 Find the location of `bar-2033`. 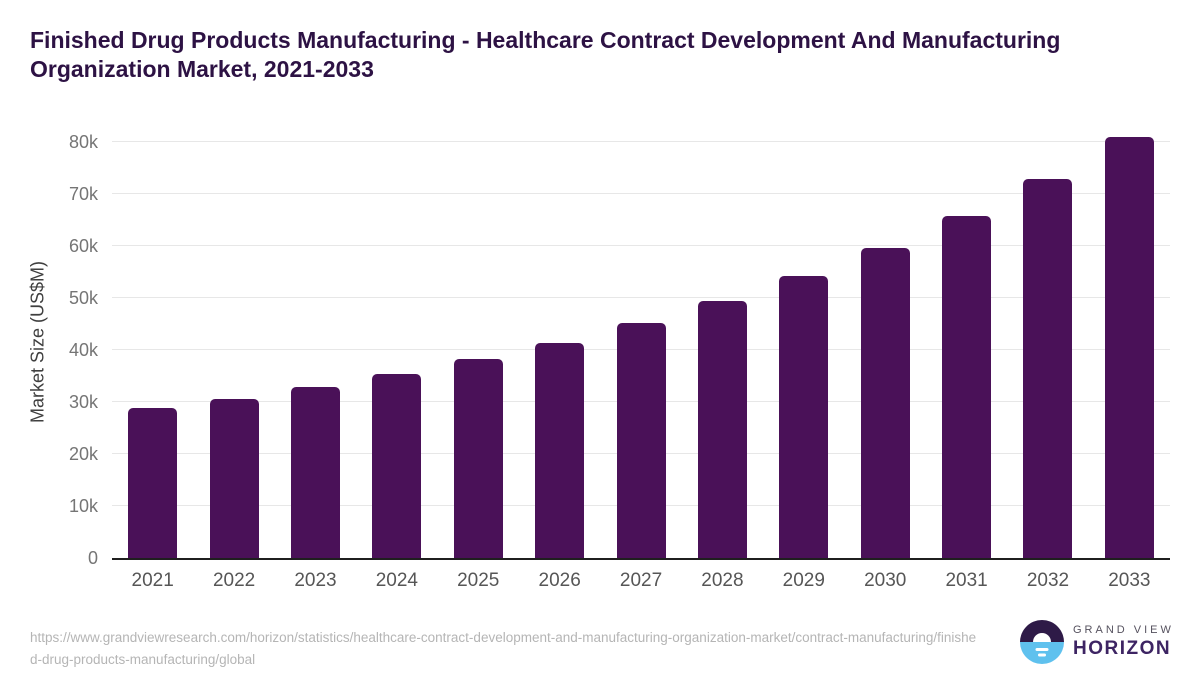

bar-2033 is located at coordinates (1129, 347).